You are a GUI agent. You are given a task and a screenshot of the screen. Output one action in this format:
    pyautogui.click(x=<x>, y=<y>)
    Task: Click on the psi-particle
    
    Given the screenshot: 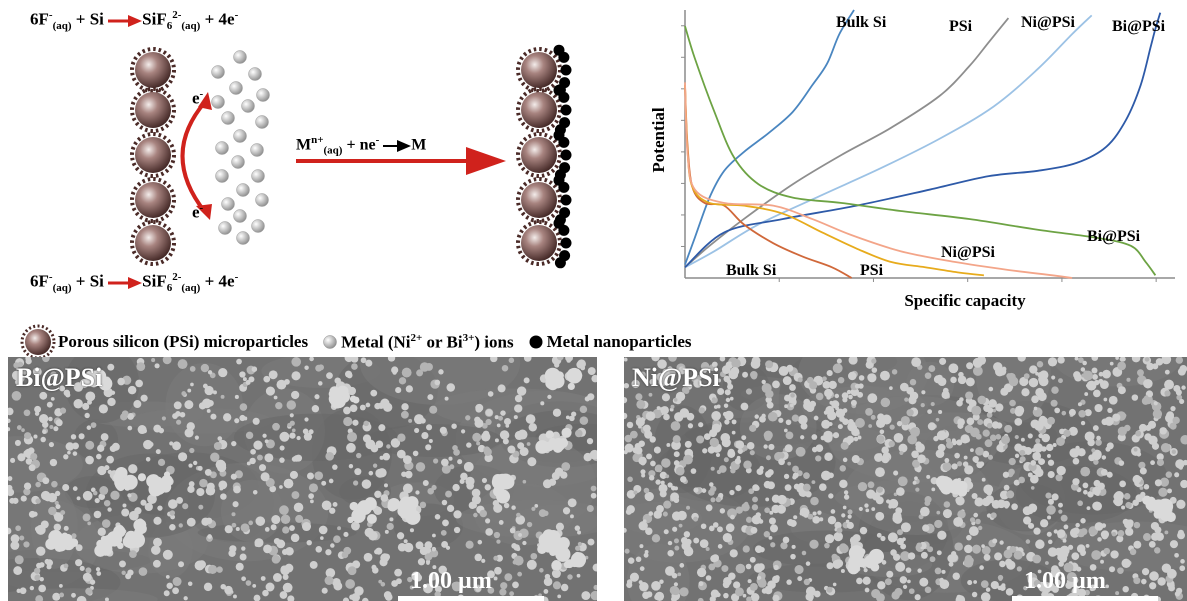 What is the action you would take?
    pyautogui.click(x=153, y=243)
    